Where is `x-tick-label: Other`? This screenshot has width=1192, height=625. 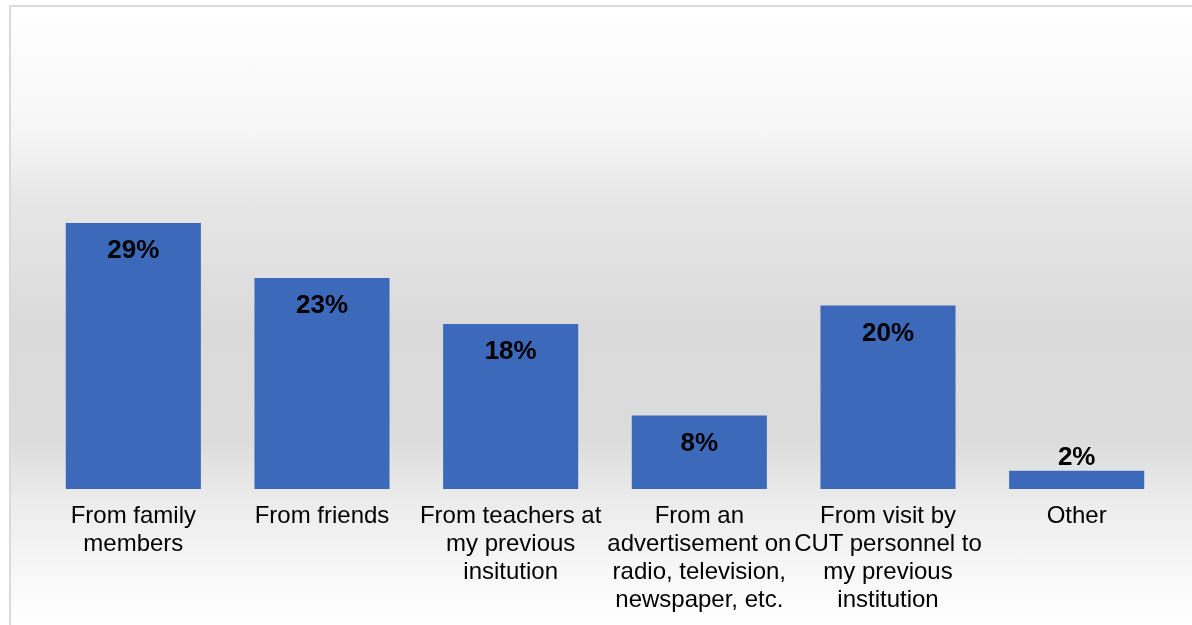 x-tick-label: Other is located at coordinates (1076, 514).